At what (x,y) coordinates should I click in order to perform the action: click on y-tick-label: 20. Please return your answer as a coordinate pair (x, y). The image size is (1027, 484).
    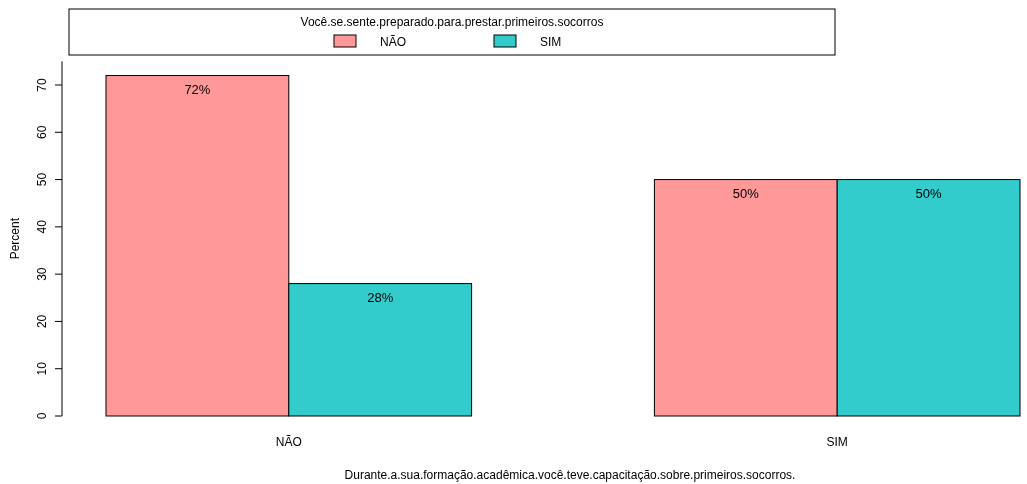
    Looking at the image, I should click on (42, 321).